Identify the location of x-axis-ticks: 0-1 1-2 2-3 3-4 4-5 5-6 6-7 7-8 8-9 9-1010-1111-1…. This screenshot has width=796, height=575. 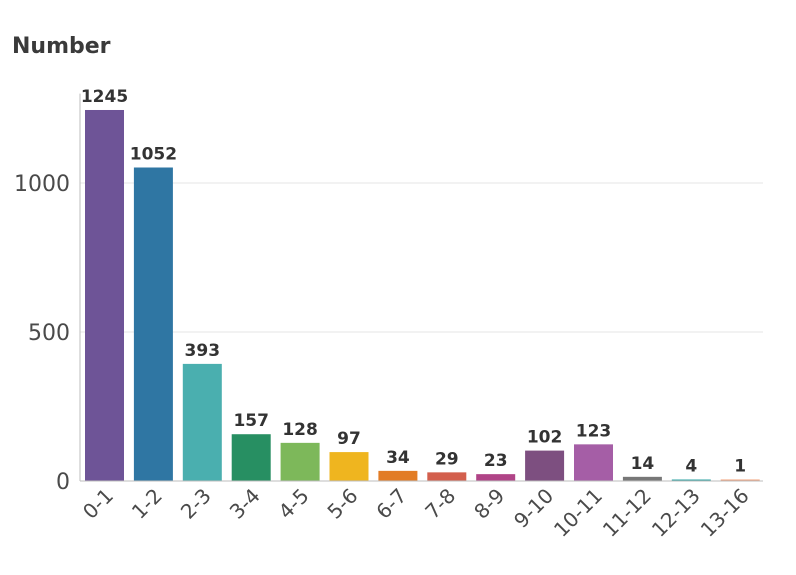
(416, 513).